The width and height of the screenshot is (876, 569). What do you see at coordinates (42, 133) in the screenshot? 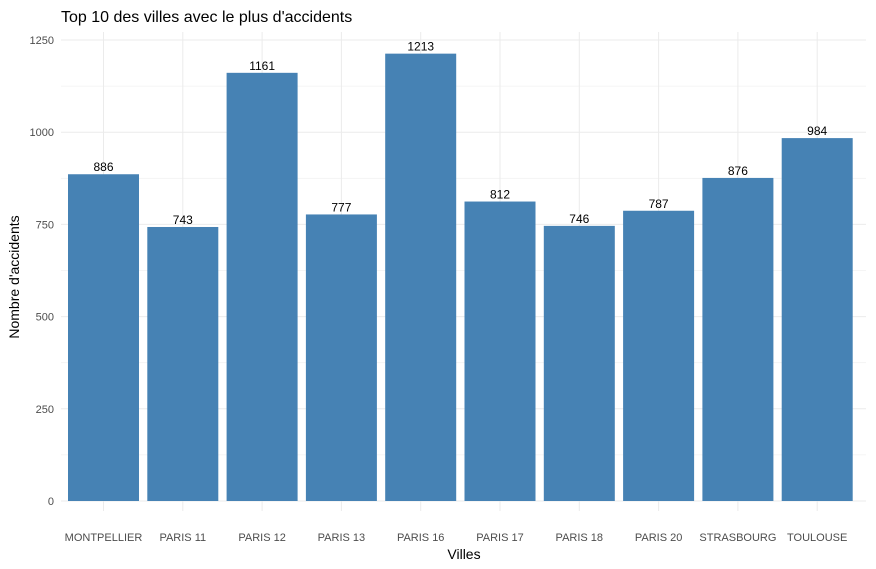
I see `y-tick-label: 1000` at bounding box center [42, 133].